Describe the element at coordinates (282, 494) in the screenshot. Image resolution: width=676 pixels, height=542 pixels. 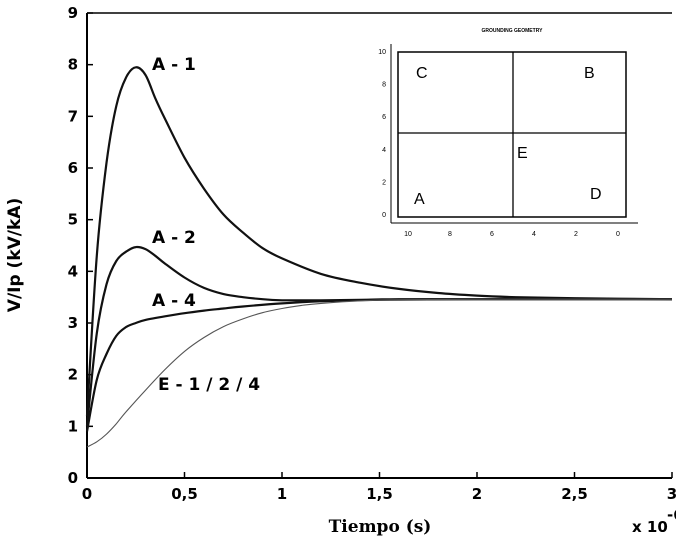
I see `x-tick-label: 1` at that location.